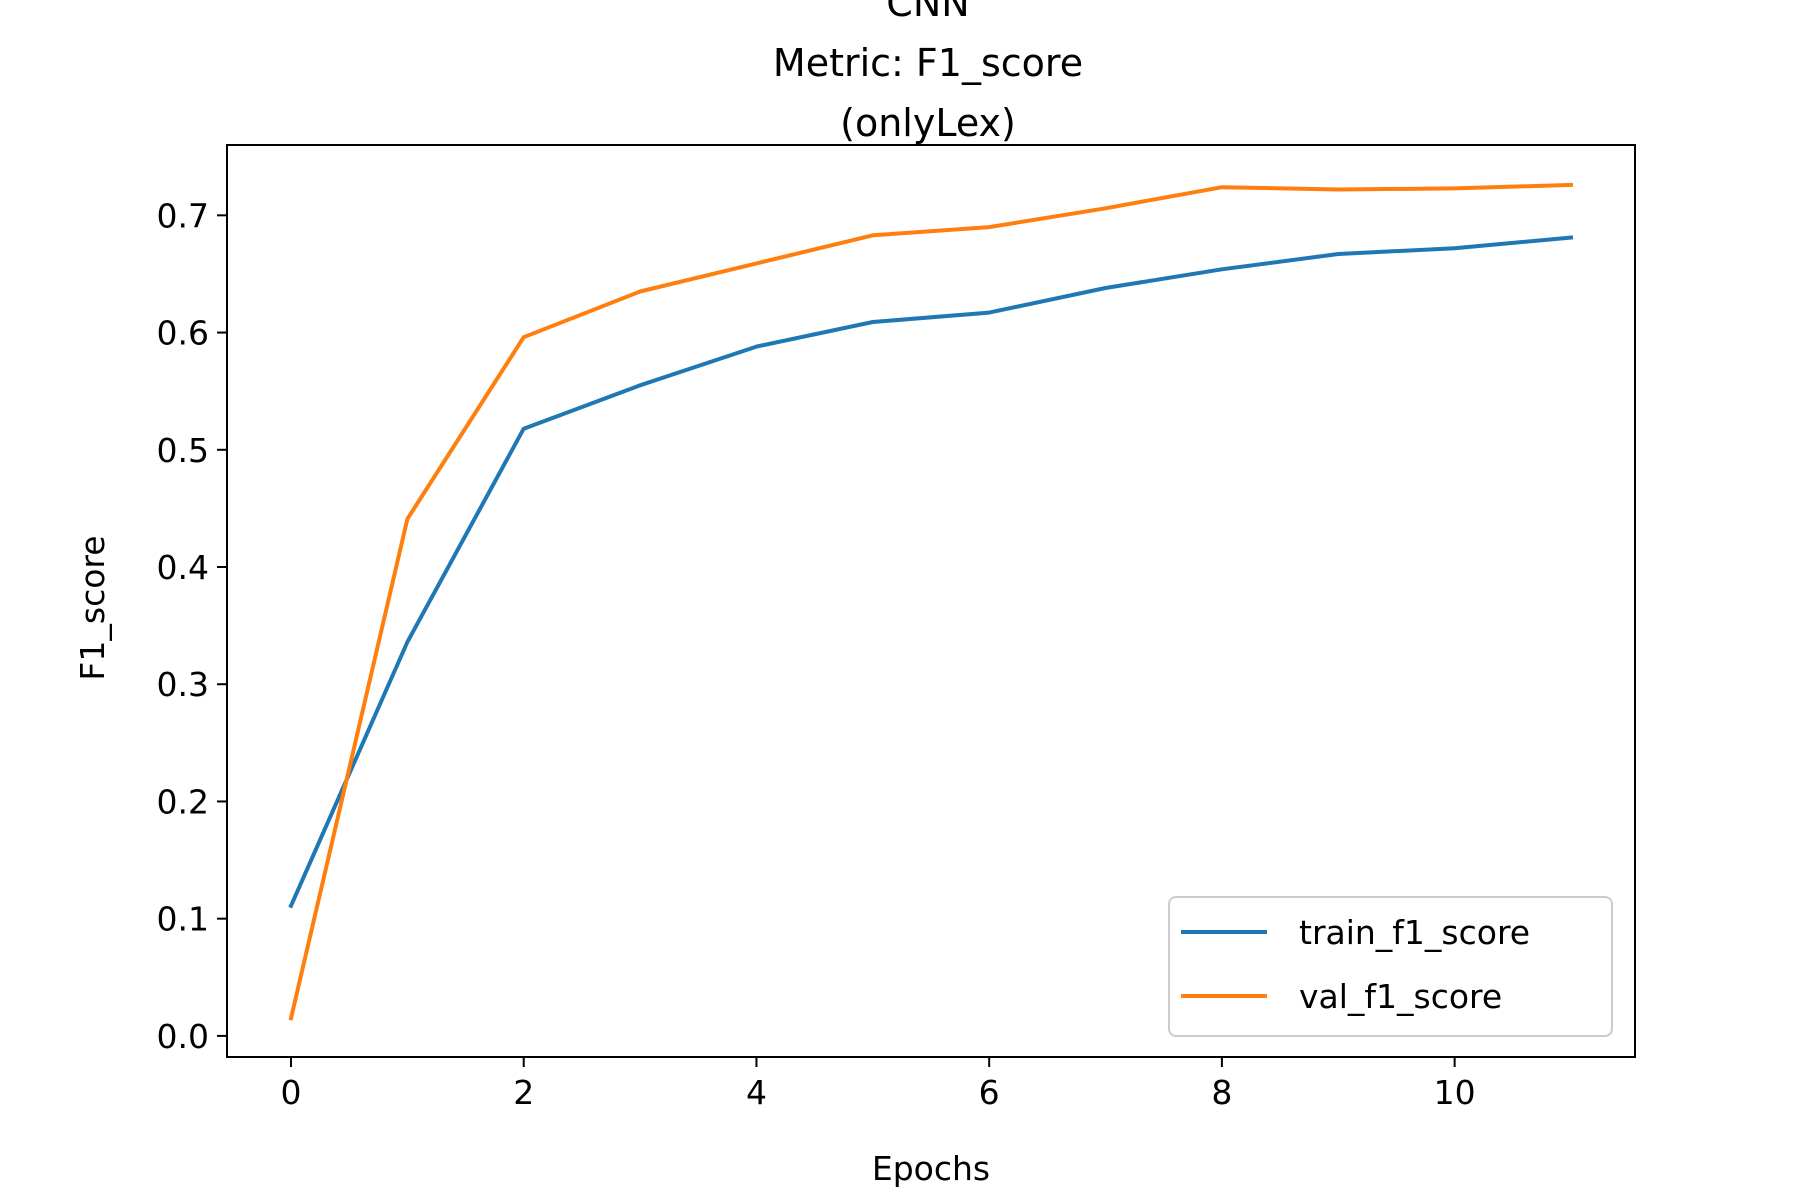 The height and width of the screenshot is (1200, 1800). What do you see at coordinates (927, 12) in the screenshot?
I see `chart-title-line: CNN` at bounding box center [927, 12].